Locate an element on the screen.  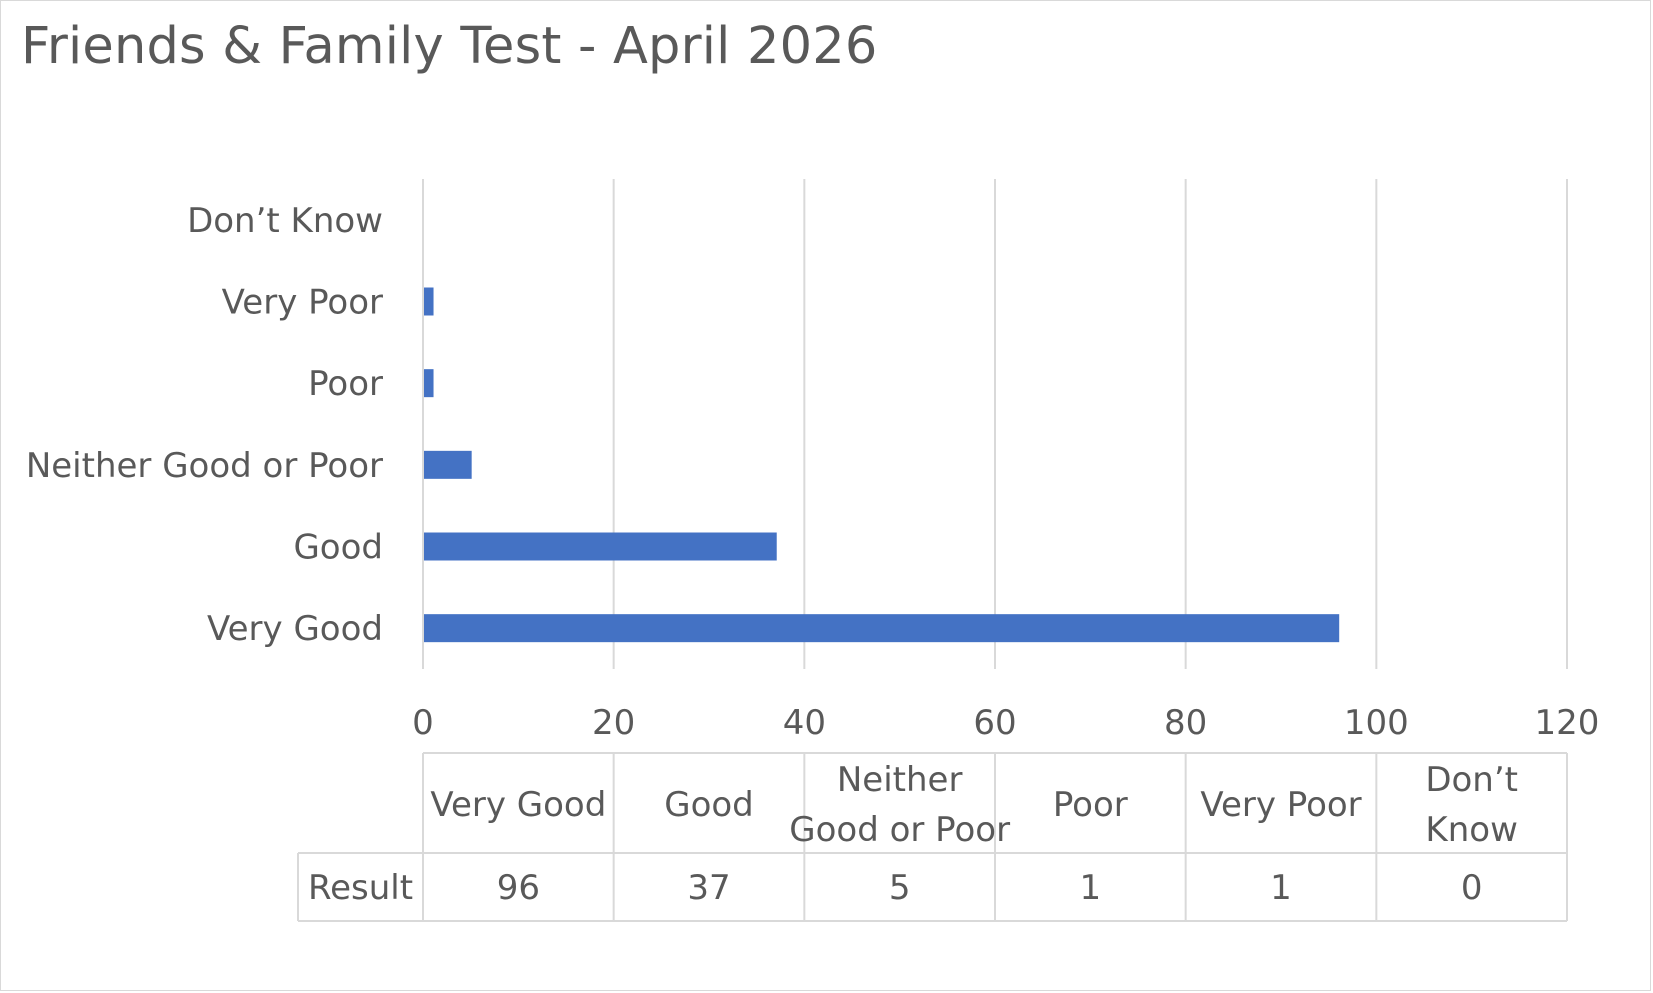
x-tick-label: 120 is located at coordinates (1567, 723).